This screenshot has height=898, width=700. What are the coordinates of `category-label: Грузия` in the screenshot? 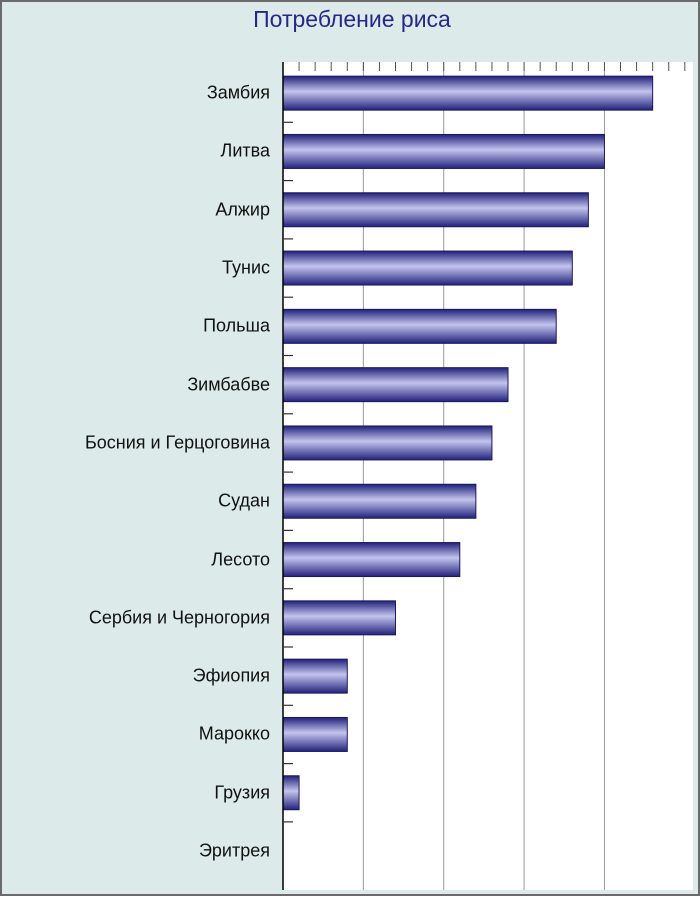 It's located at (242, 792).